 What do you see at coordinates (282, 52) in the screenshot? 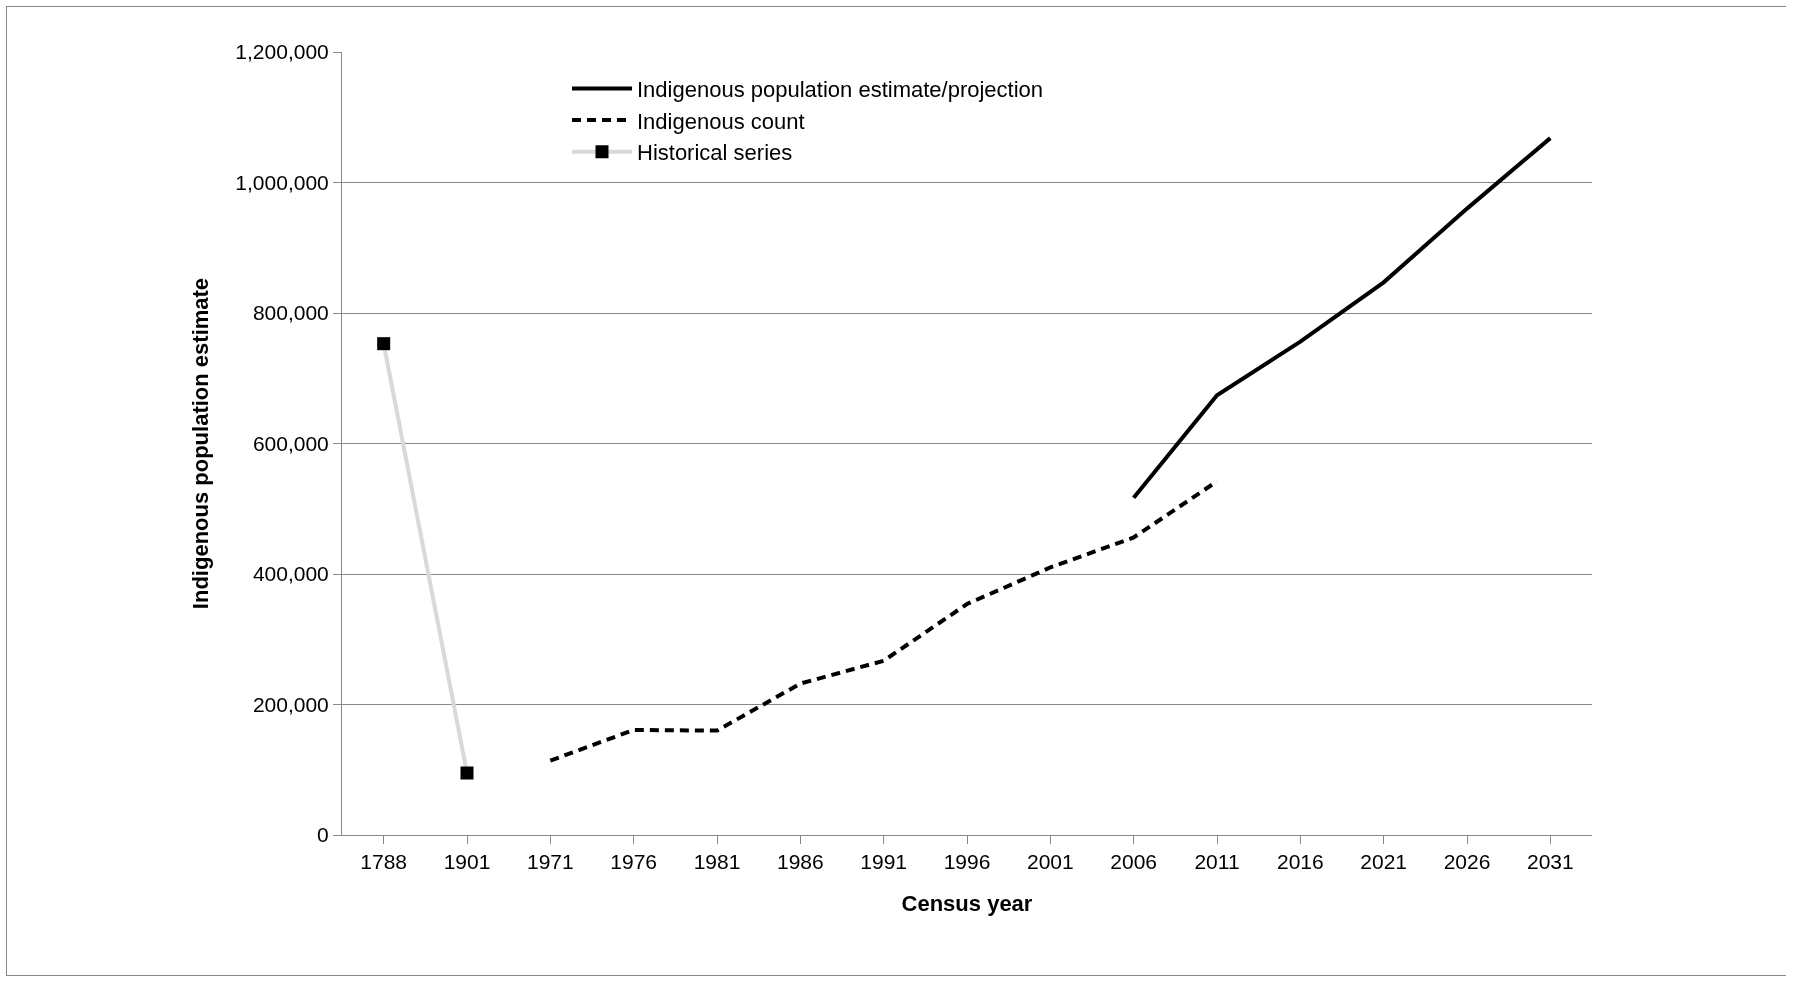
I see `y-tick-label: 1,200,000` at bounding box center [282, 52].